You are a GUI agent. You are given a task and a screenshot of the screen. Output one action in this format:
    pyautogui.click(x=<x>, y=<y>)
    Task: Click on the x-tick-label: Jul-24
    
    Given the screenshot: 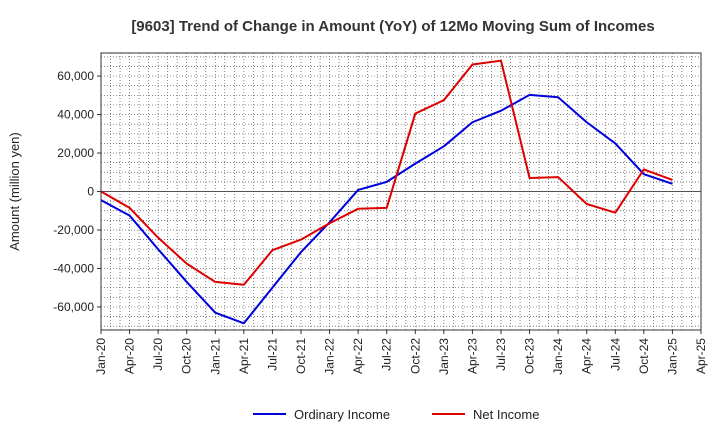 What is the action you would take?
    pyautogui.click(x=615, y=354)
    